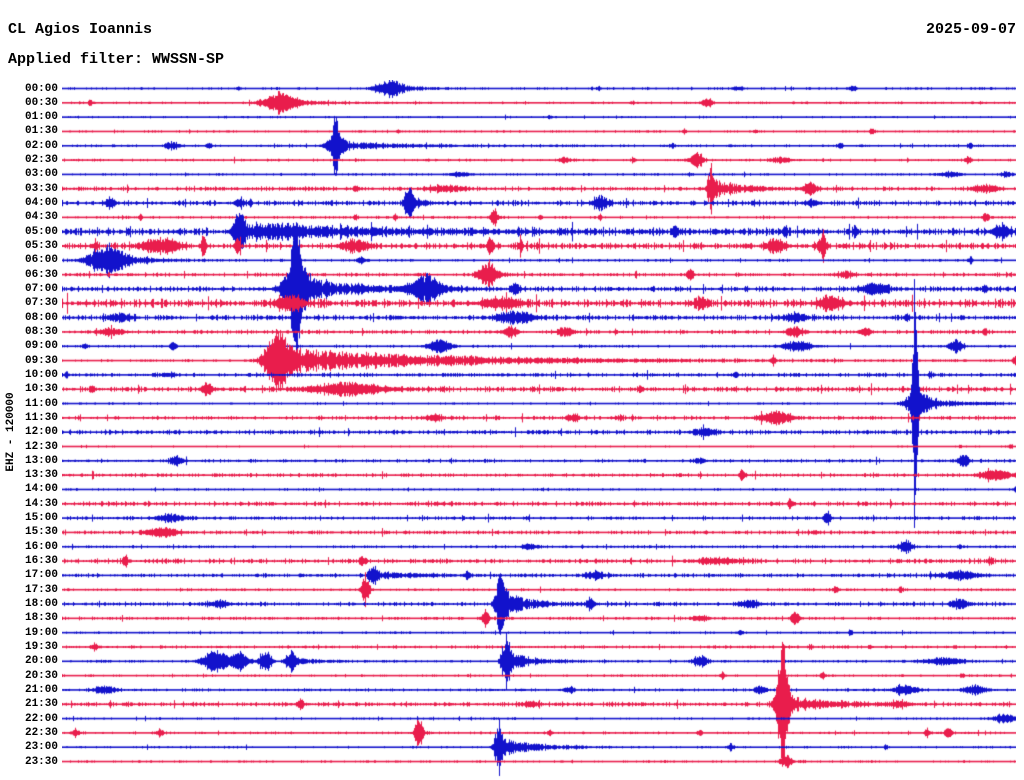 Image resolution: width=1024 pixels, height=780 pixels. What do you see at coordinates (41, 589) in the screenshot?
I see `row-label: 17:30` at bounding box center [41, 589].